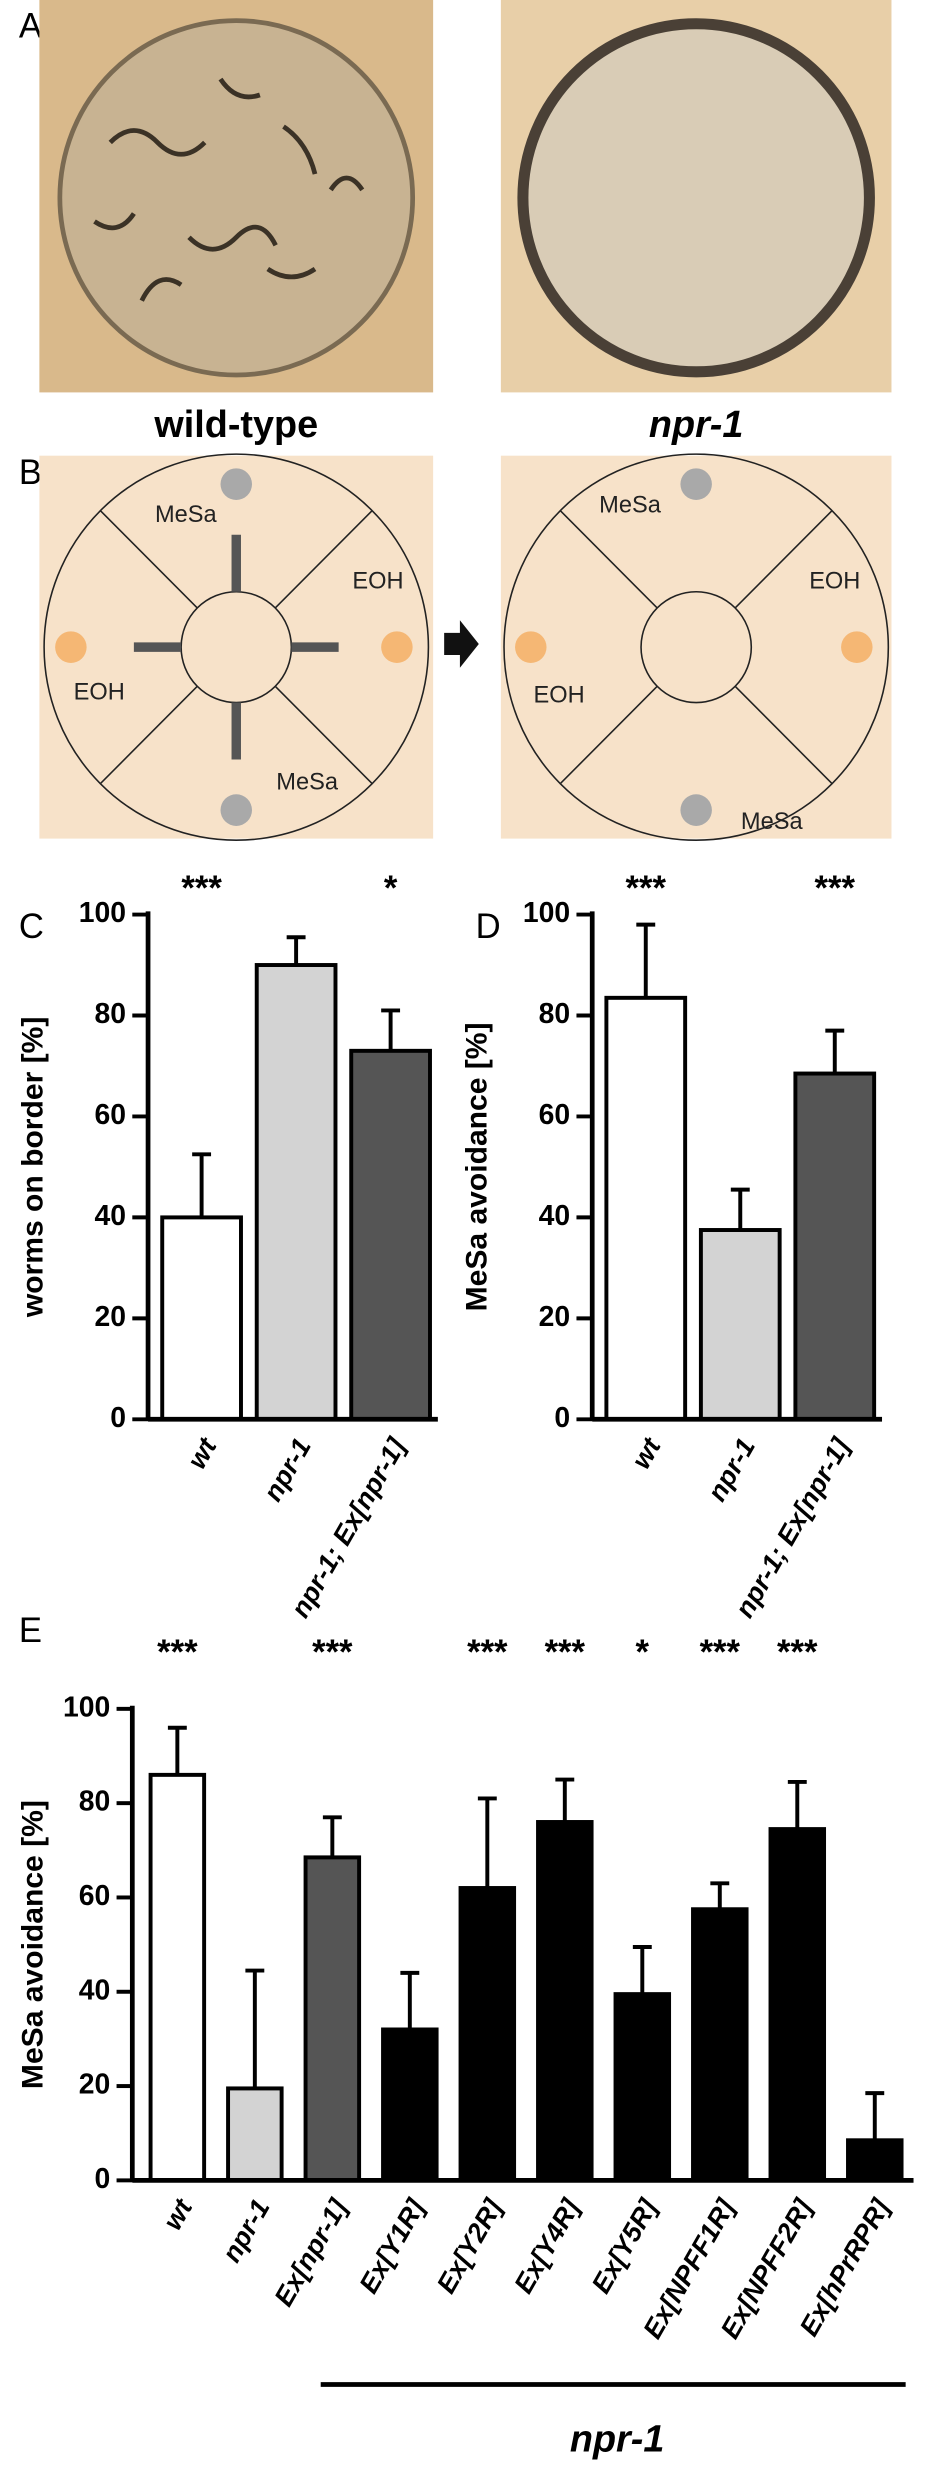  Describe the element at coordinates (617, 2439) in the screenshot. I see `group-label: npr-1` at that location.